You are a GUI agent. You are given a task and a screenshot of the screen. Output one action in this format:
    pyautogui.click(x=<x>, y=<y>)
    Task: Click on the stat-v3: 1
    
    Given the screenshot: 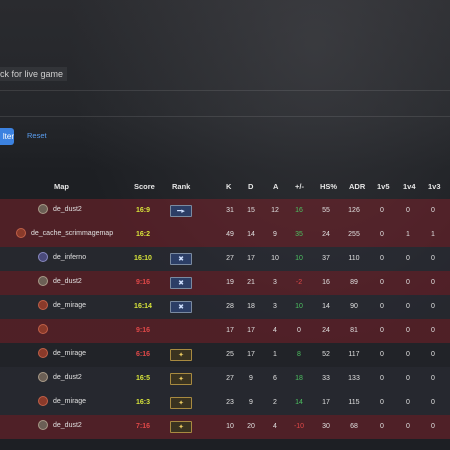 What is the action you would take?
    pyautogui.click(x=433, y=234)
    